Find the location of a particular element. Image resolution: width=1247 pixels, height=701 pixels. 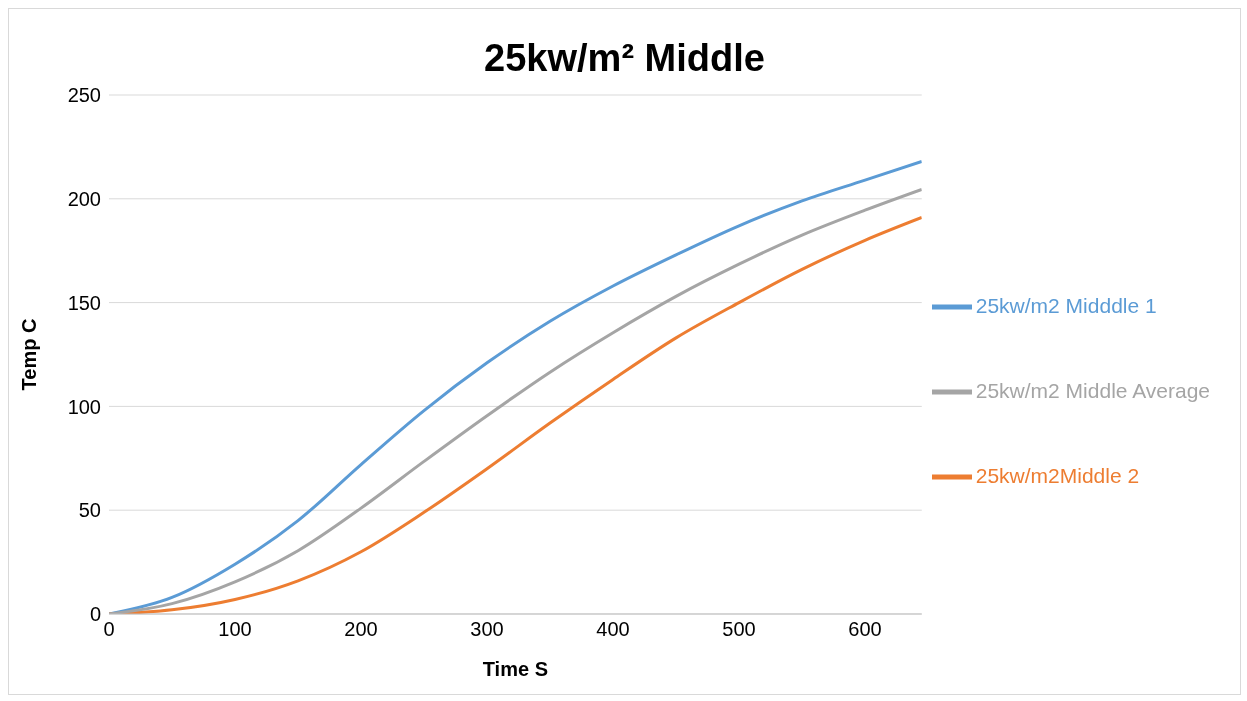

legend-label: 25kw/m2 Middle Average is located at coordinates (1092, 390).